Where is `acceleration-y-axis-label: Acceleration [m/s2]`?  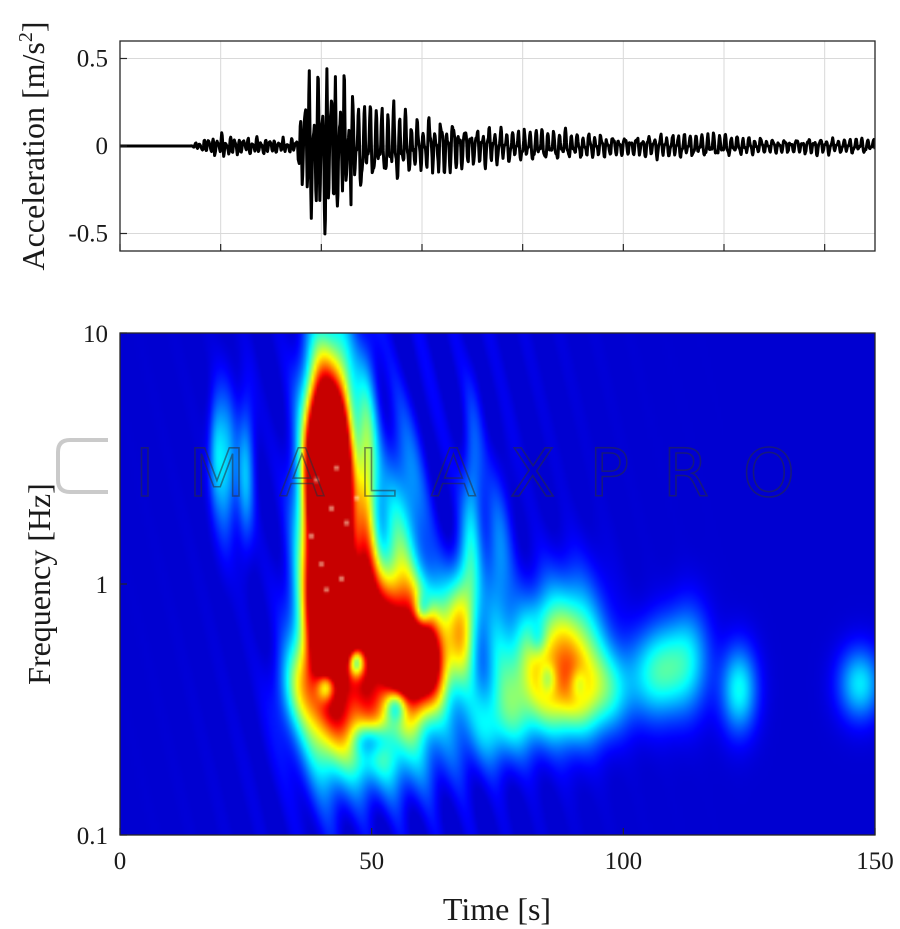 acceleration-y-axis-label: Acceleration [m/s2] is located at coordinates (33, 146).